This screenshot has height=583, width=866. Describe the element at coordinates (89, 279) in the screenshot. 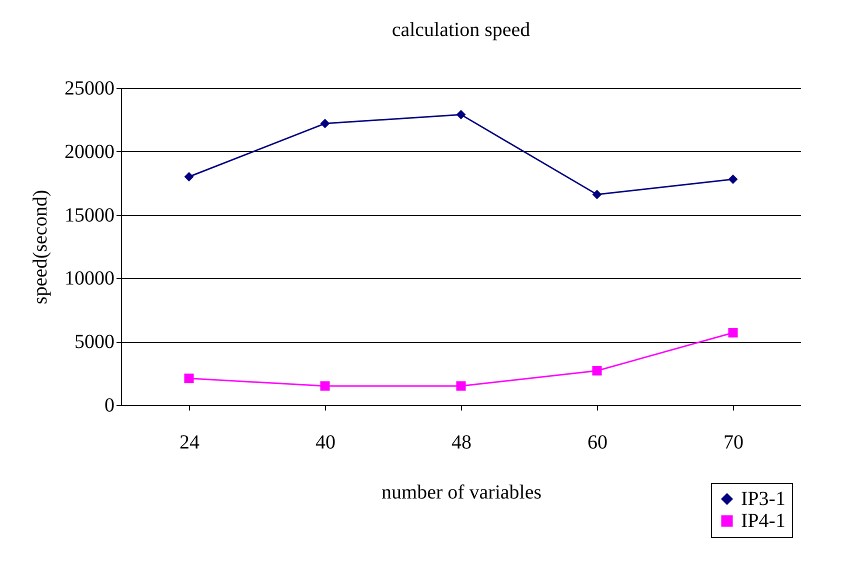

I see `y-tick-label: 10000` at that location.